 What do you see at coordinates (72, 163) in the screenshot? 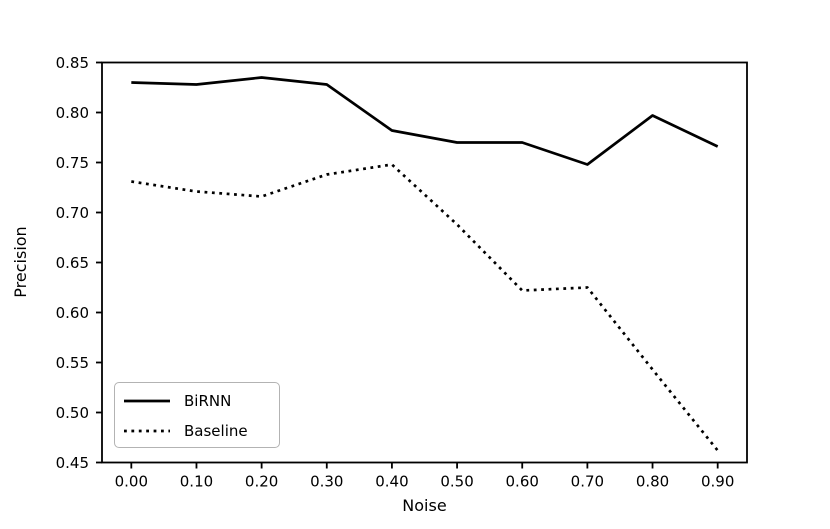
I see `y-tick-label: 0.75` at bounding box center [72, 163].